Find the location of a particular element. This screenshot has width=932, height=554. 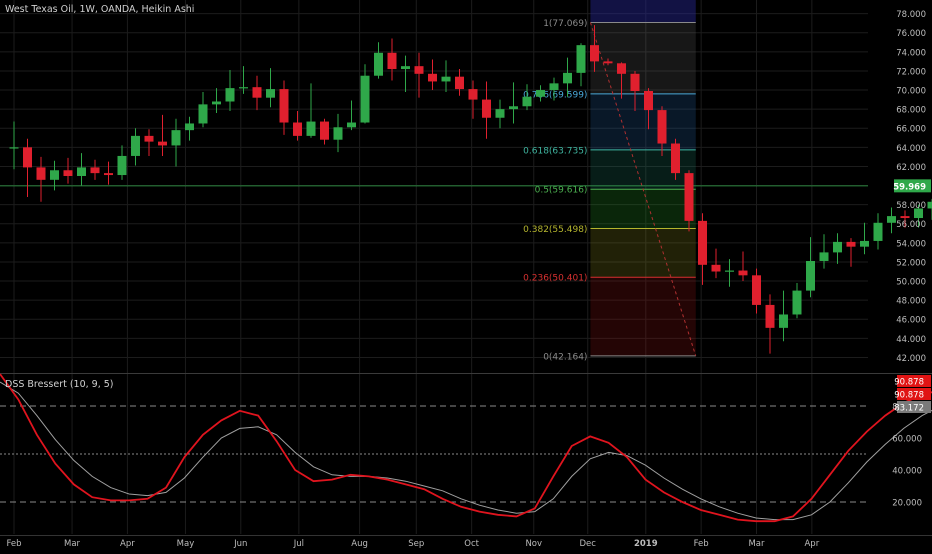

price-tick-label: 58.000 is located at coordinates (911, 206).